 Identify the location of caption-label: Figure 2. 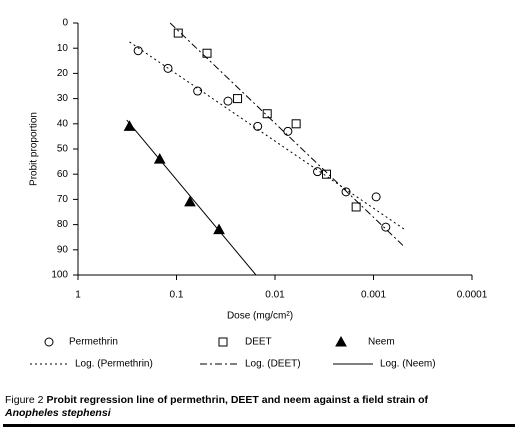
(24, 400).